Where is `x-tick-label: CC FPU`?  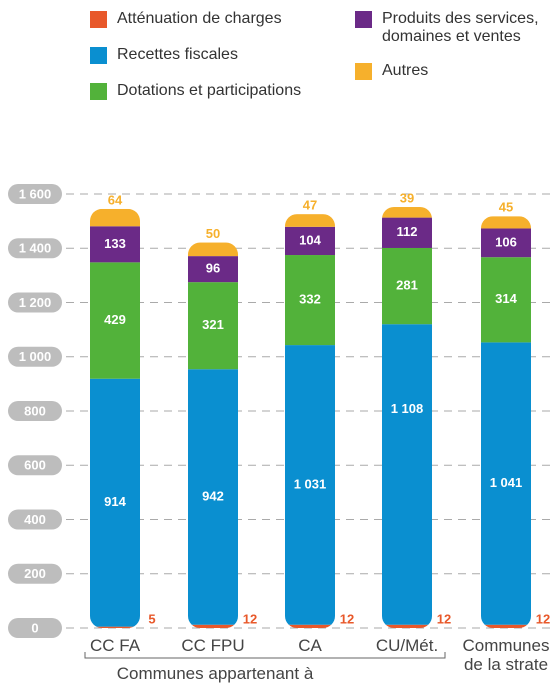
x-tick-label: CC FPU is located at coordinates (213, 645).